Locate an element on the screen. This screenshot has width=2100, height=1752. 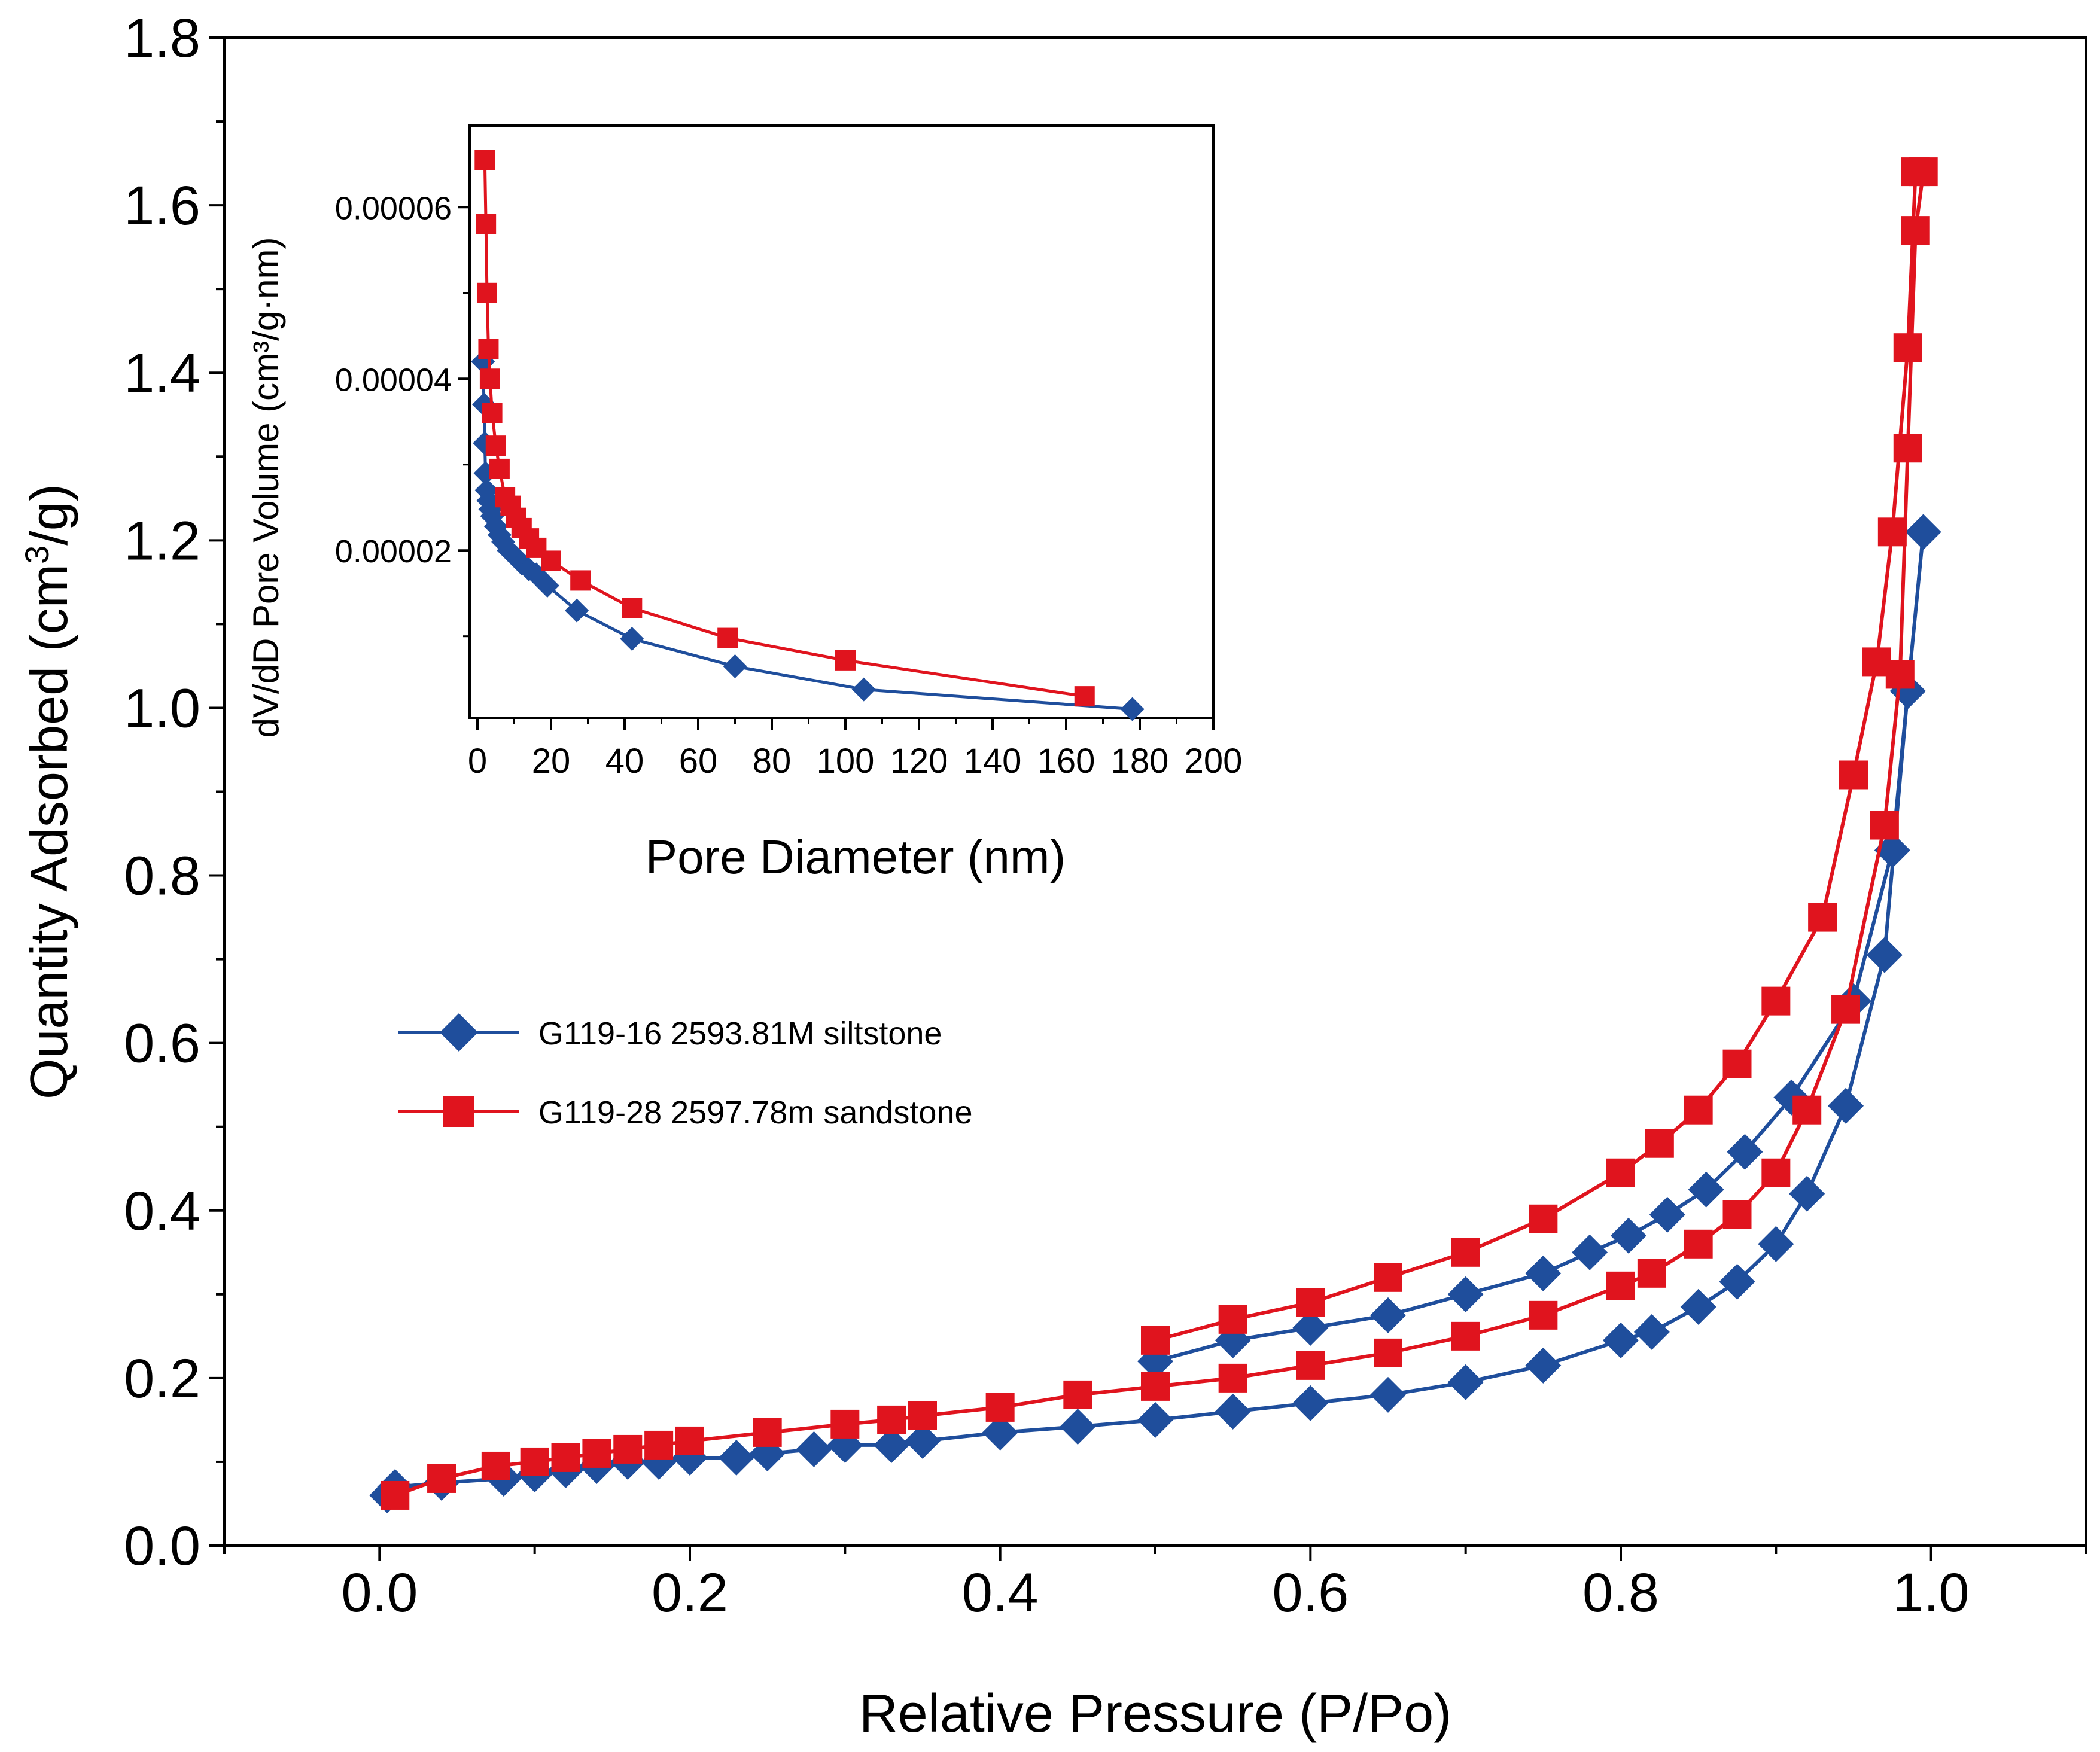
x-tick-label: 0.4 is located at coordinates (1000, 1592).